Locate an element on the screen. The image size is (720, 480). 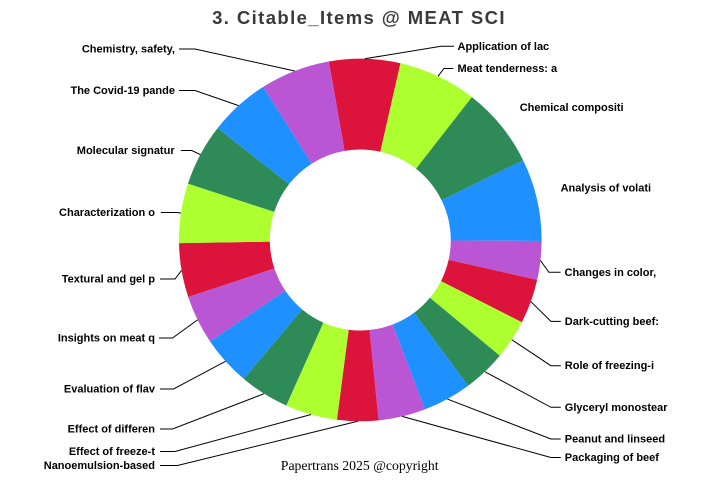
svg-text: Role of freezing-i is located at coordinates (609, 366).